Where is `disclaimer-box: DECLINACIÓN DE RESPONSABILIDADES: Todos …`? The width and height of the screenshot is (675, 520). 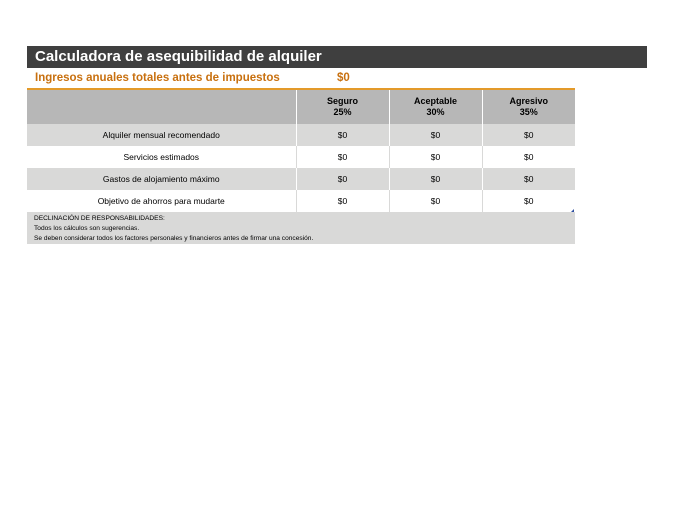
disclaimer-box: DECLINACIÓN DE RESPONSABILIDADES: Todos … is located at coordinates (301, 226).